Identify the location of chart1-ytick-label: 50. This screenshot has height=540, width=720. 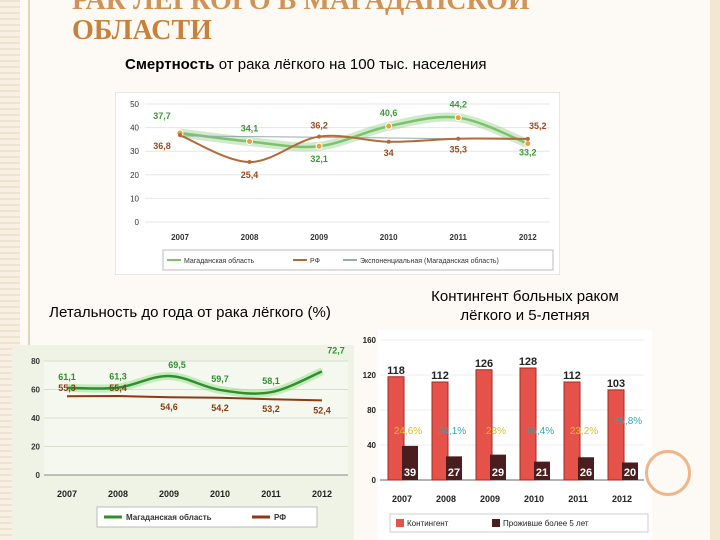
(134, 104).